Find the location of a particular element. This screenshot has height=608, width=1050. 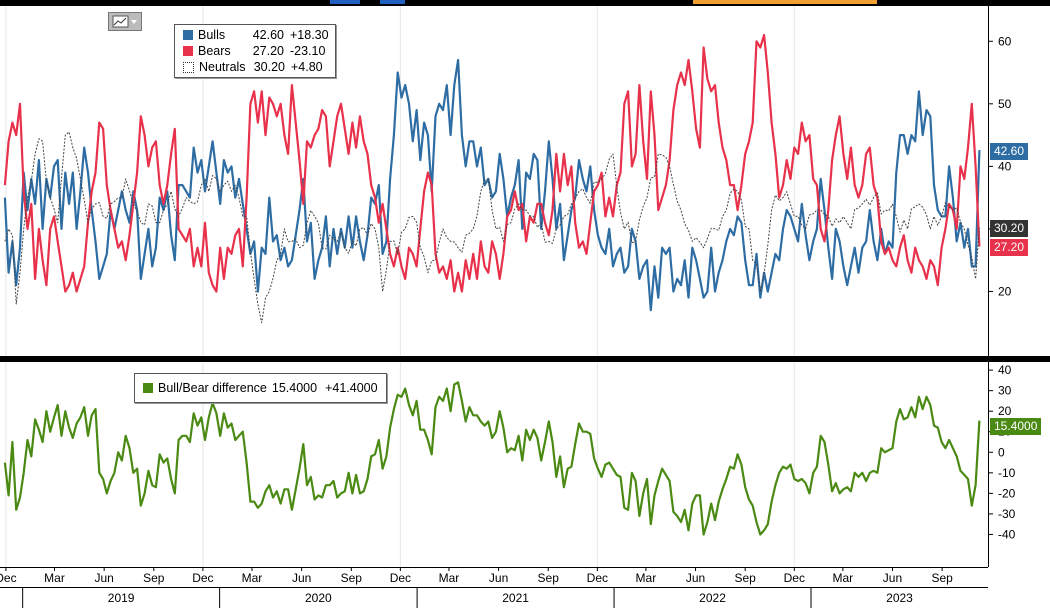

line-chart-icon is located at coordinates (124, 21).